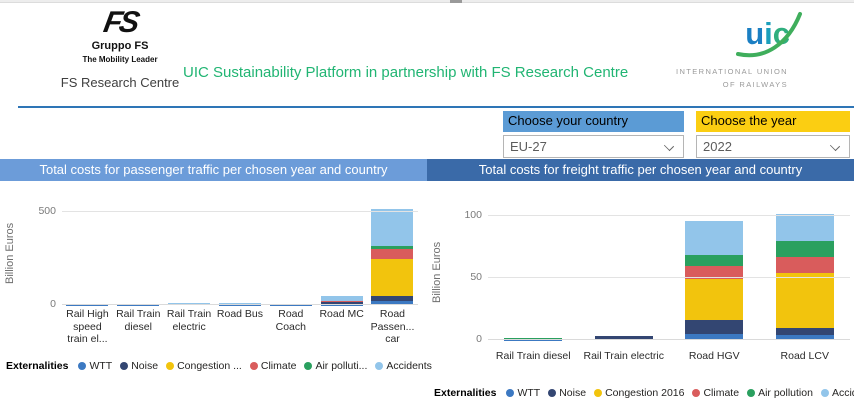 This screenshot has width=854, height=410. I want to click on y-axis-ticks: 0 500, so click(42, 255).